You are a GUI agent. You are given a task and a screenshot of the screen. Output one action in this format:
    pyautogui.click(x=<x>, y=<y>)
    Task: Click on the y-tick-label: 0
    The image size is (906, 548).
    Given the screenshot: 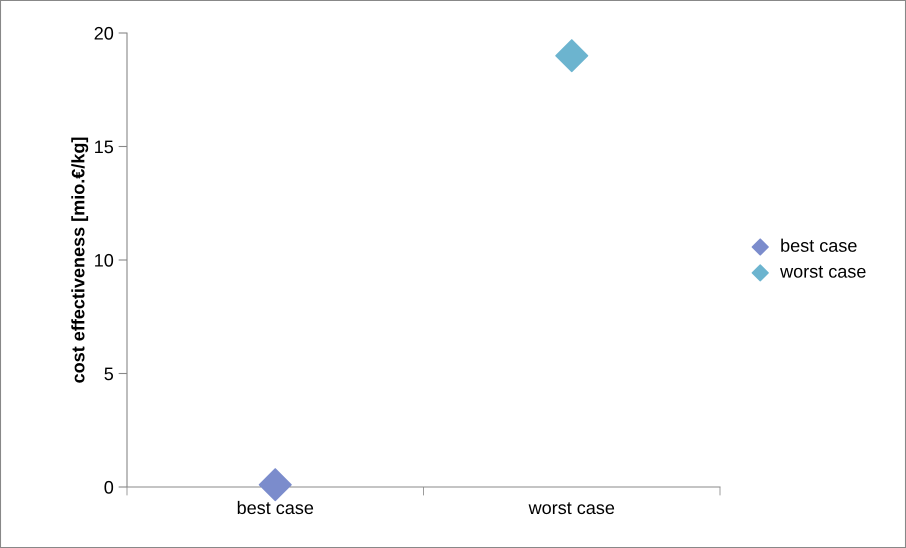 What is the action you would take?
    pyautogui.click(x=109, y=487)
    